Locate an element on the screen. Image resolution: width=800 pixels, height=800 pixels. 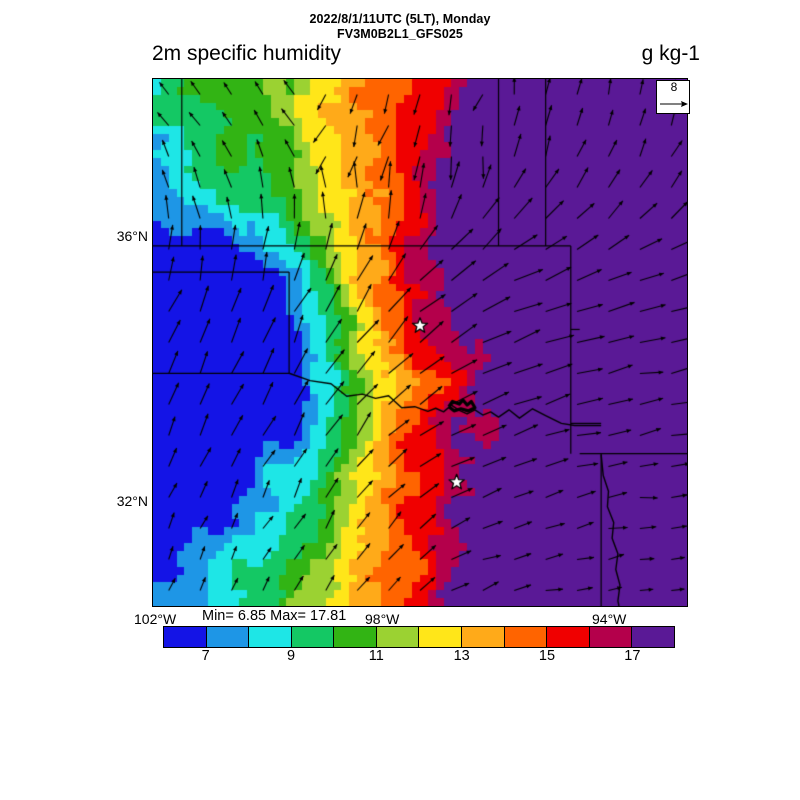
lat-label-32n: 32°N is located at coordinates (132, 501).